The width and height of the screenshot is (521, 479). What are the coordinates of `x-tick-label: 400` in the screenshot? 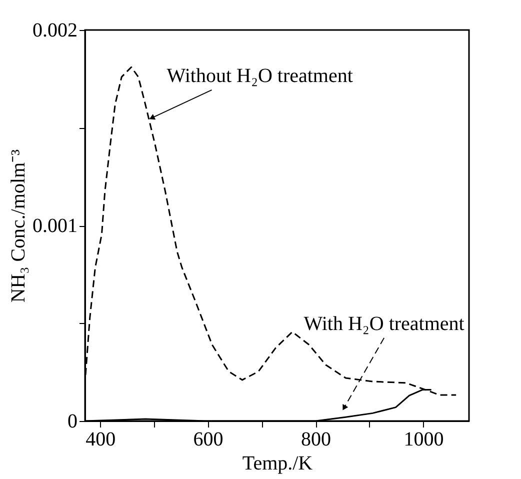 It's located at (101, 439).